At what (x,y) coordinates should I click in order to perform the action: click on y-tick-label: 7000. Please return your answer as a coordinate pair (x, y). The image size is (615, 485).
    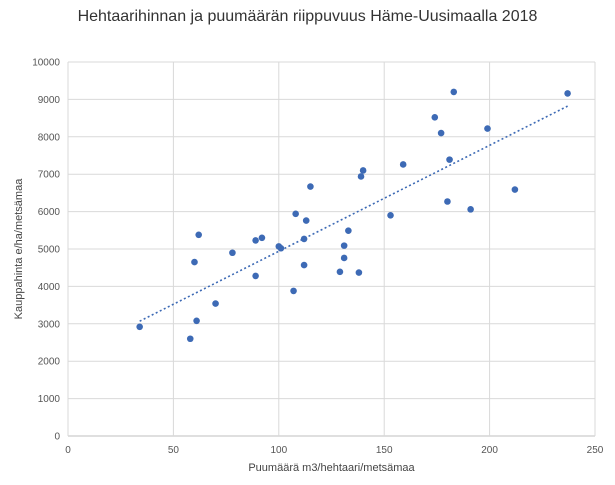
    Looking at the image, I should click on (49, 175).